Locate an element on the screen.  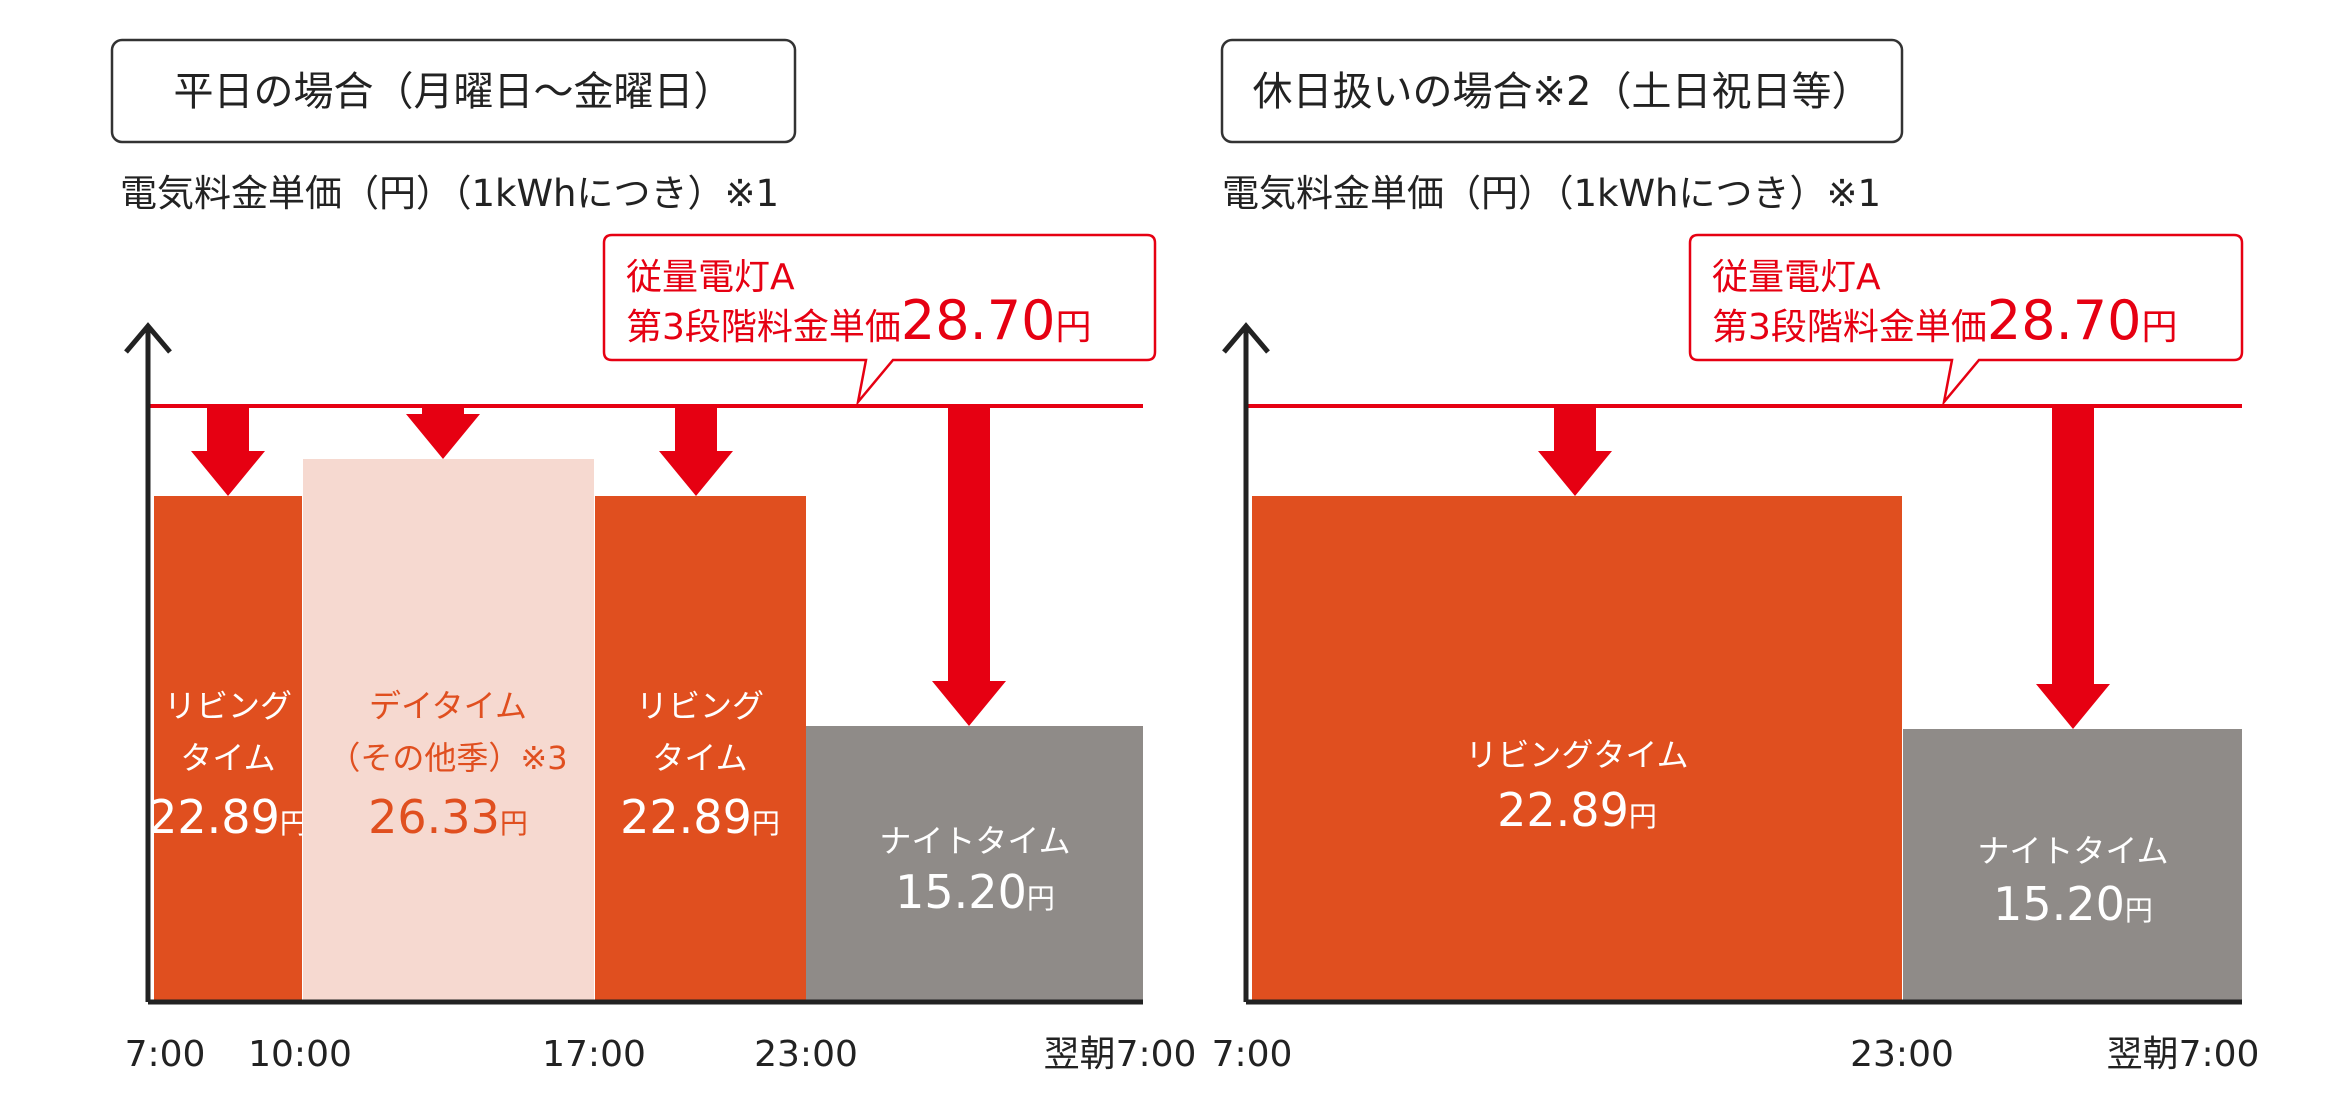
panel-title: 休日扱いの場合※2（土日祝日等） is located at coordinates (1562, 92).